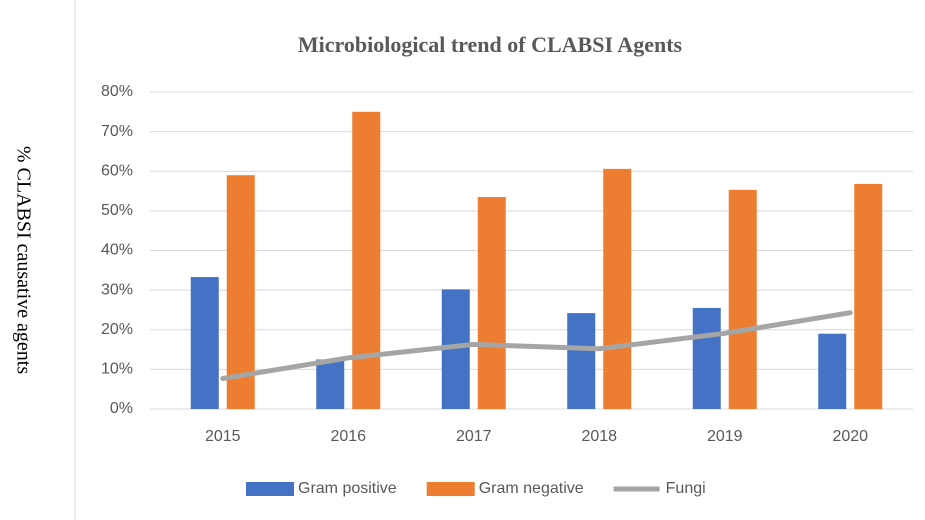 The width and height of the screenshot is (925, 520). What do you see at coordinates (599, 436) in the screenshot?
I see `x-tick-label: 2018` at bounding box center [599, 436].